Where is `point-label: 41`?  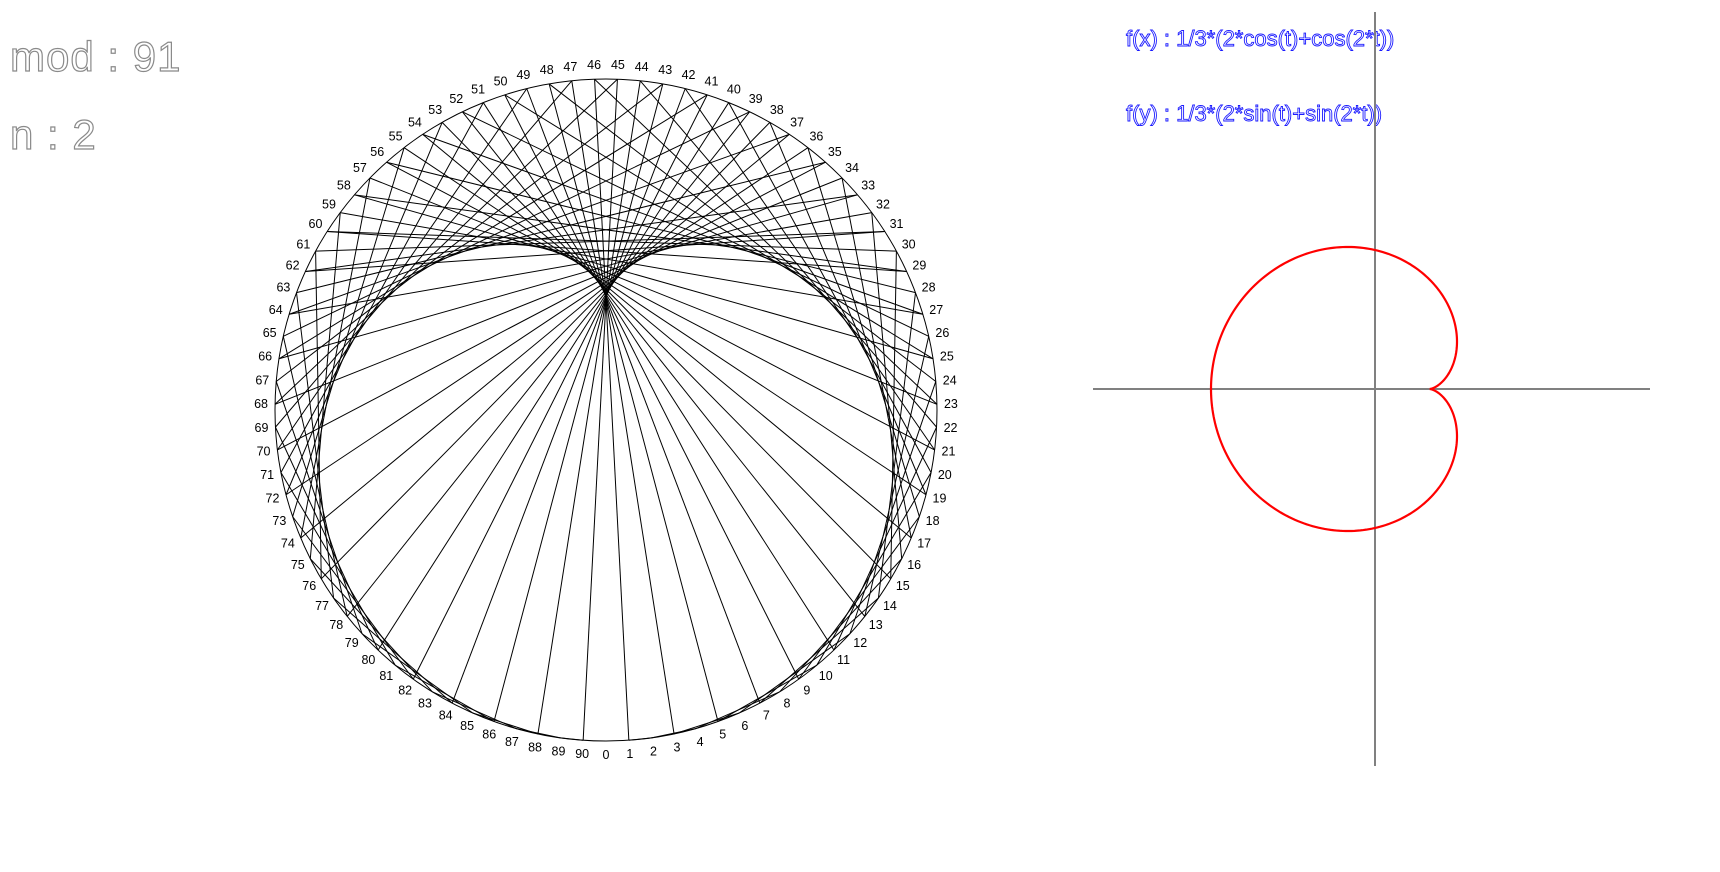
point-label: 41 is located at coordinates (712, 82).